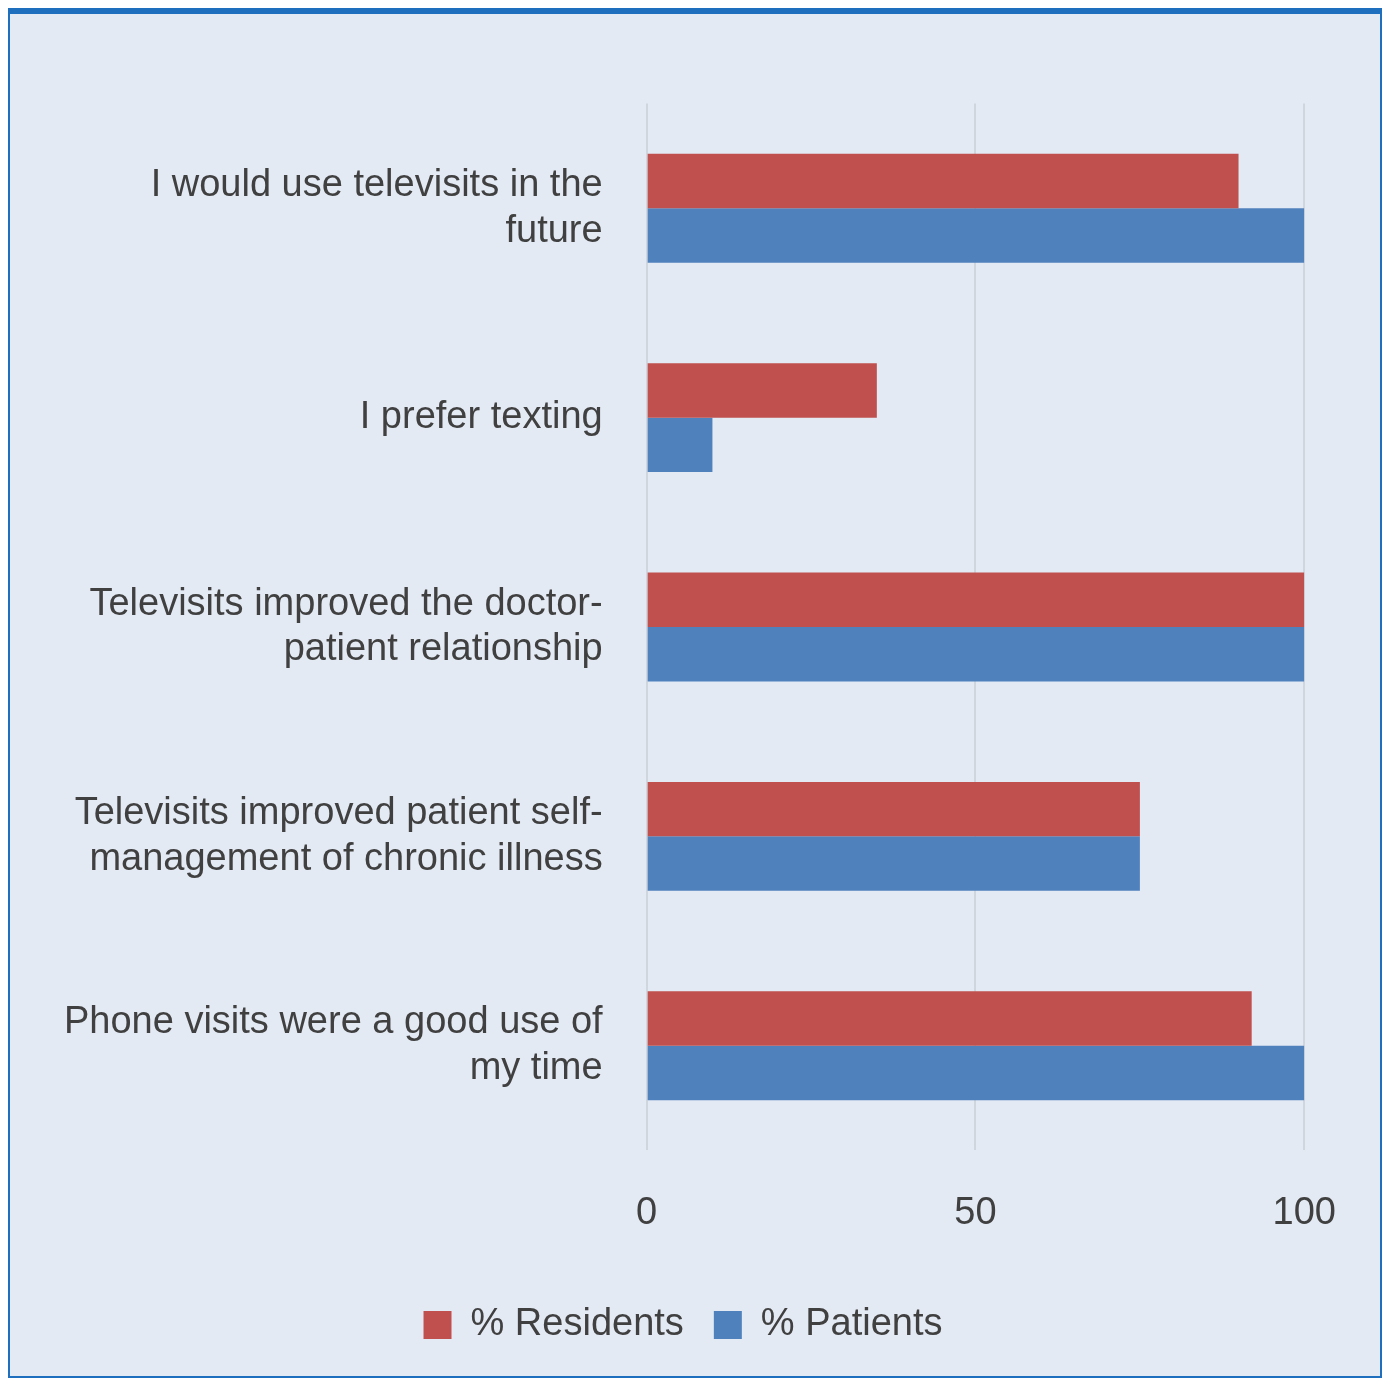 The height and width of the screenshot is (1387, 1392). I want to click on x-tick-label: 100, so click(1304, 1210).